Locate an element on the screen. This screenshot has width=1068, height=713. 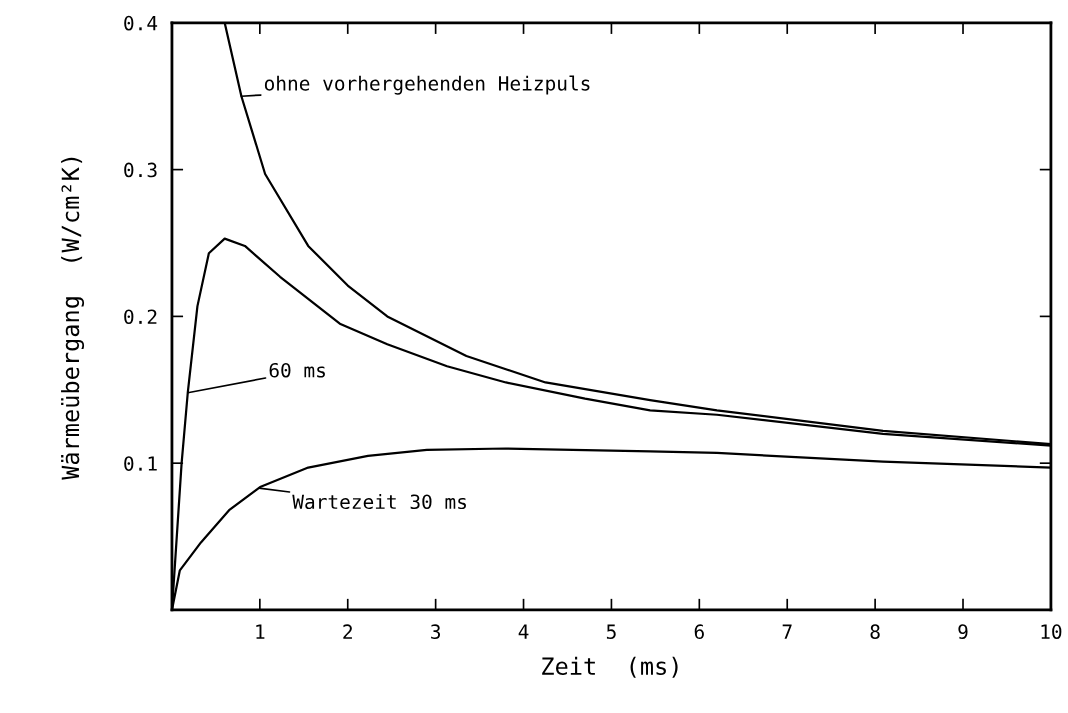
y-tick-label: 0.3 is located at coordinates (140, 170).